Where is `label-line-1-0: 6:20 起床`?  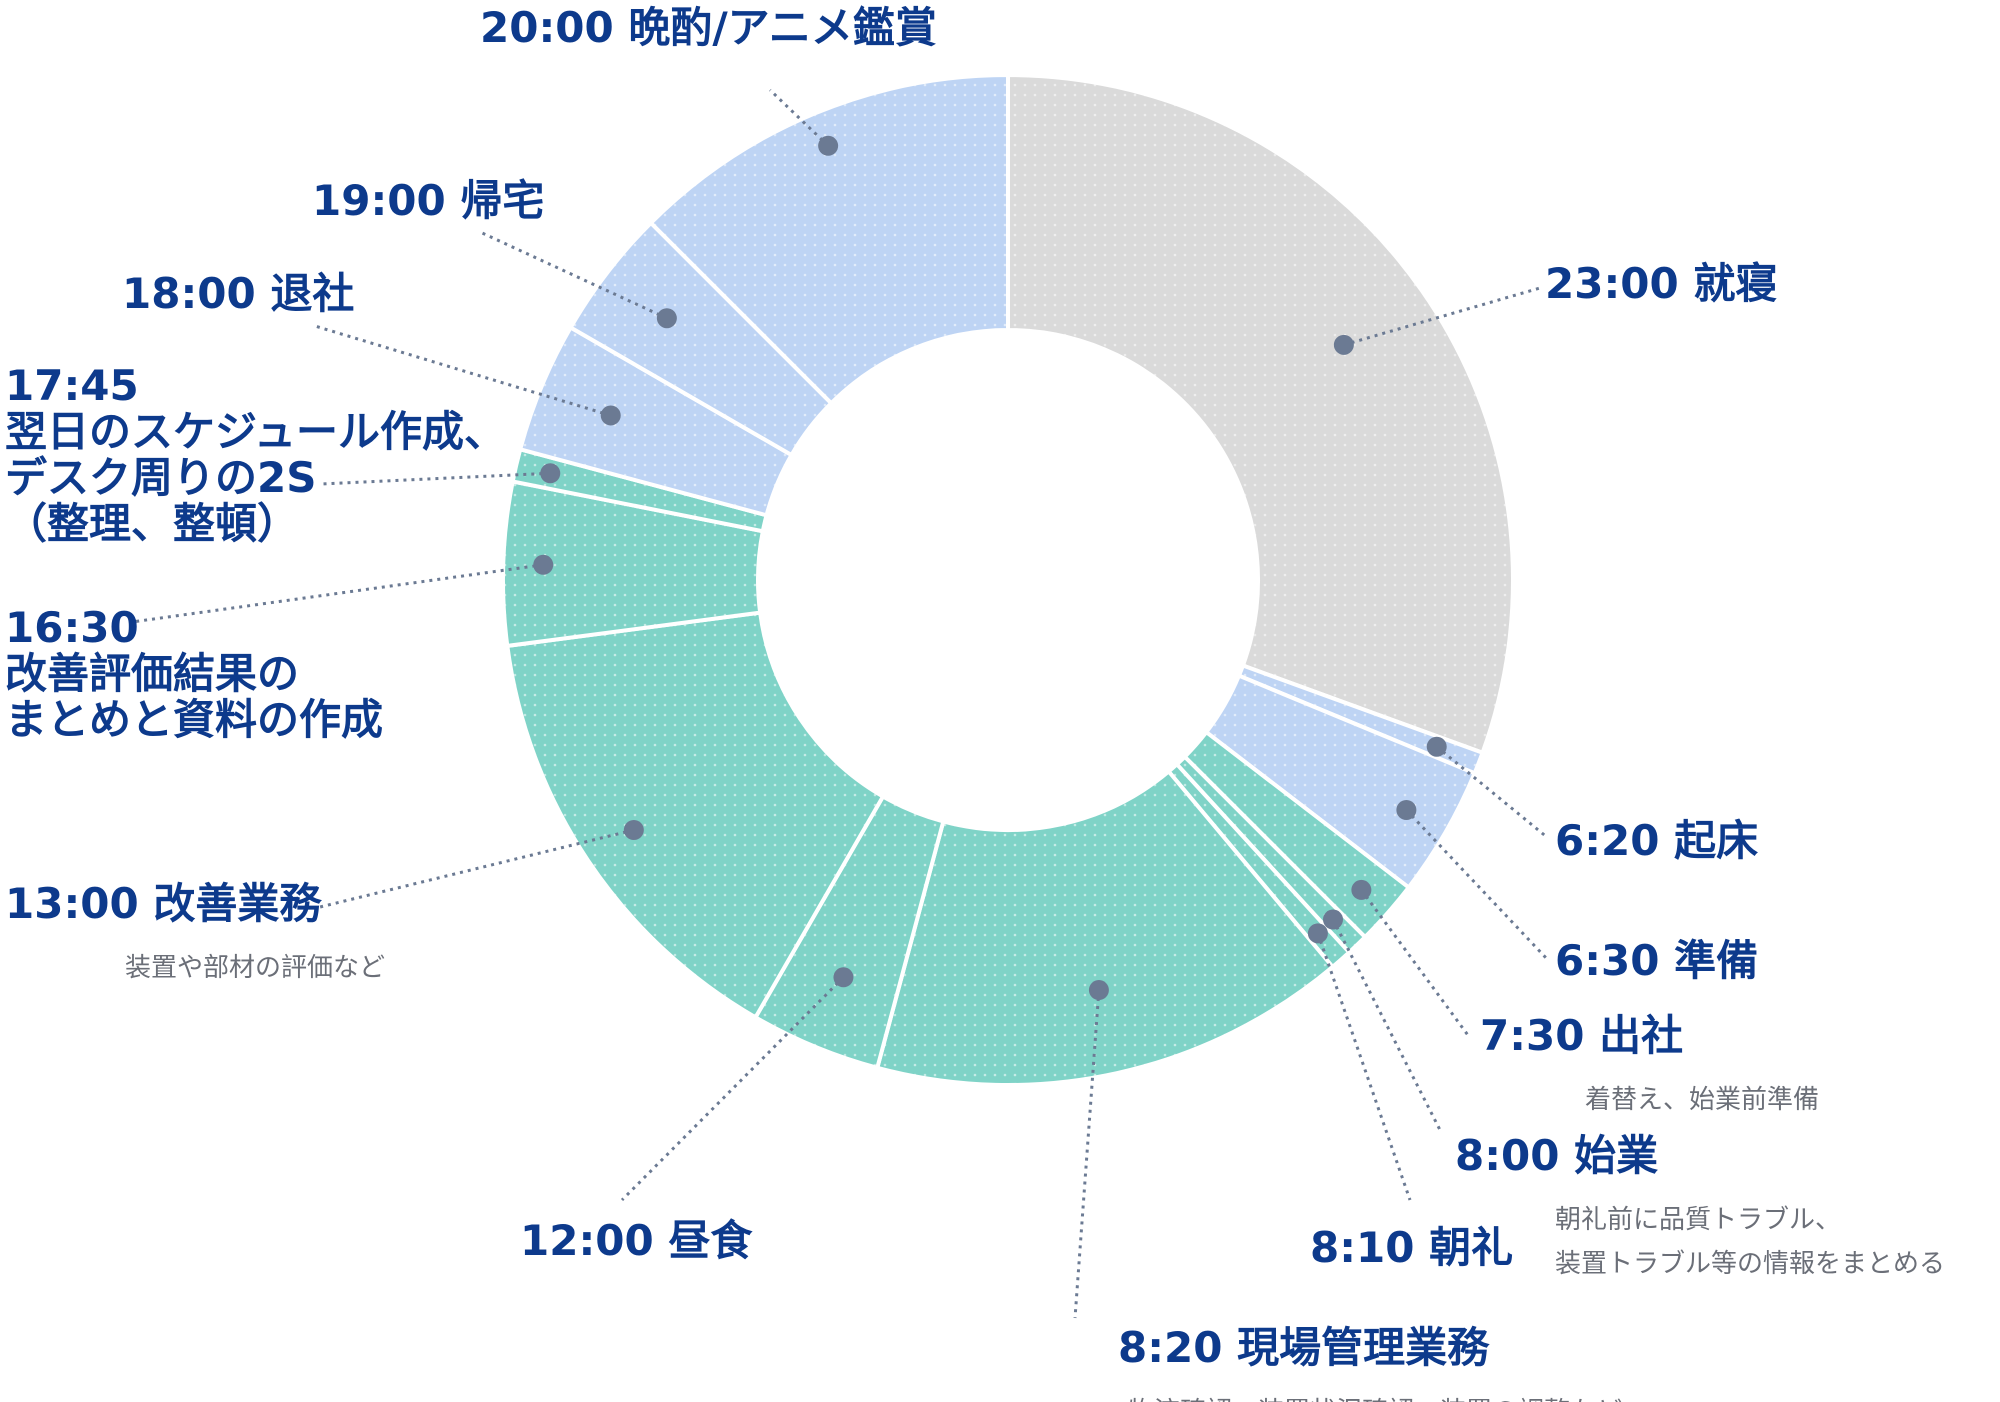
label-line-1-0: 6:20 起床 is located at coordinates (1656, 840).